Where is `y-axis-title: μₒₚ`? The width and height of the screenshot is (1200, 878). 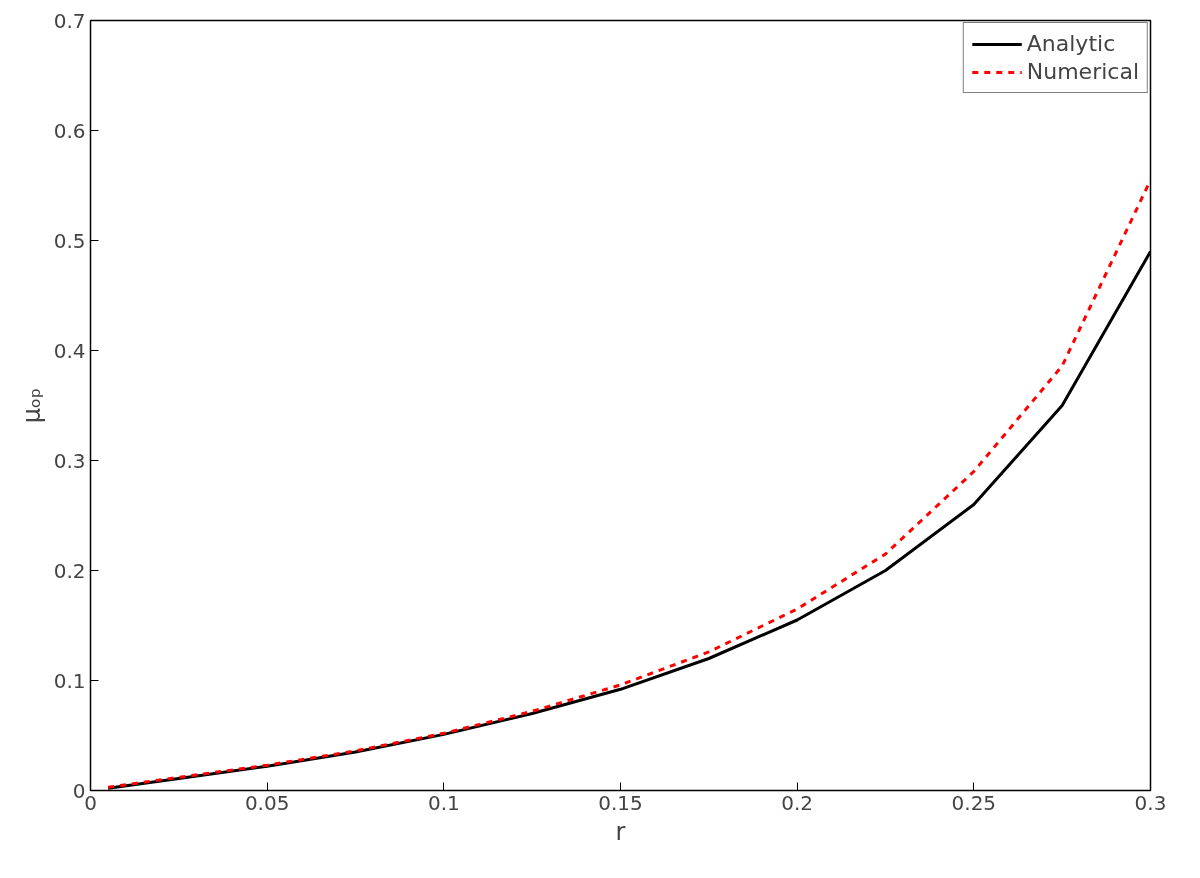 y-axis-title: μₒₚ is located at coordinates (31, 405).